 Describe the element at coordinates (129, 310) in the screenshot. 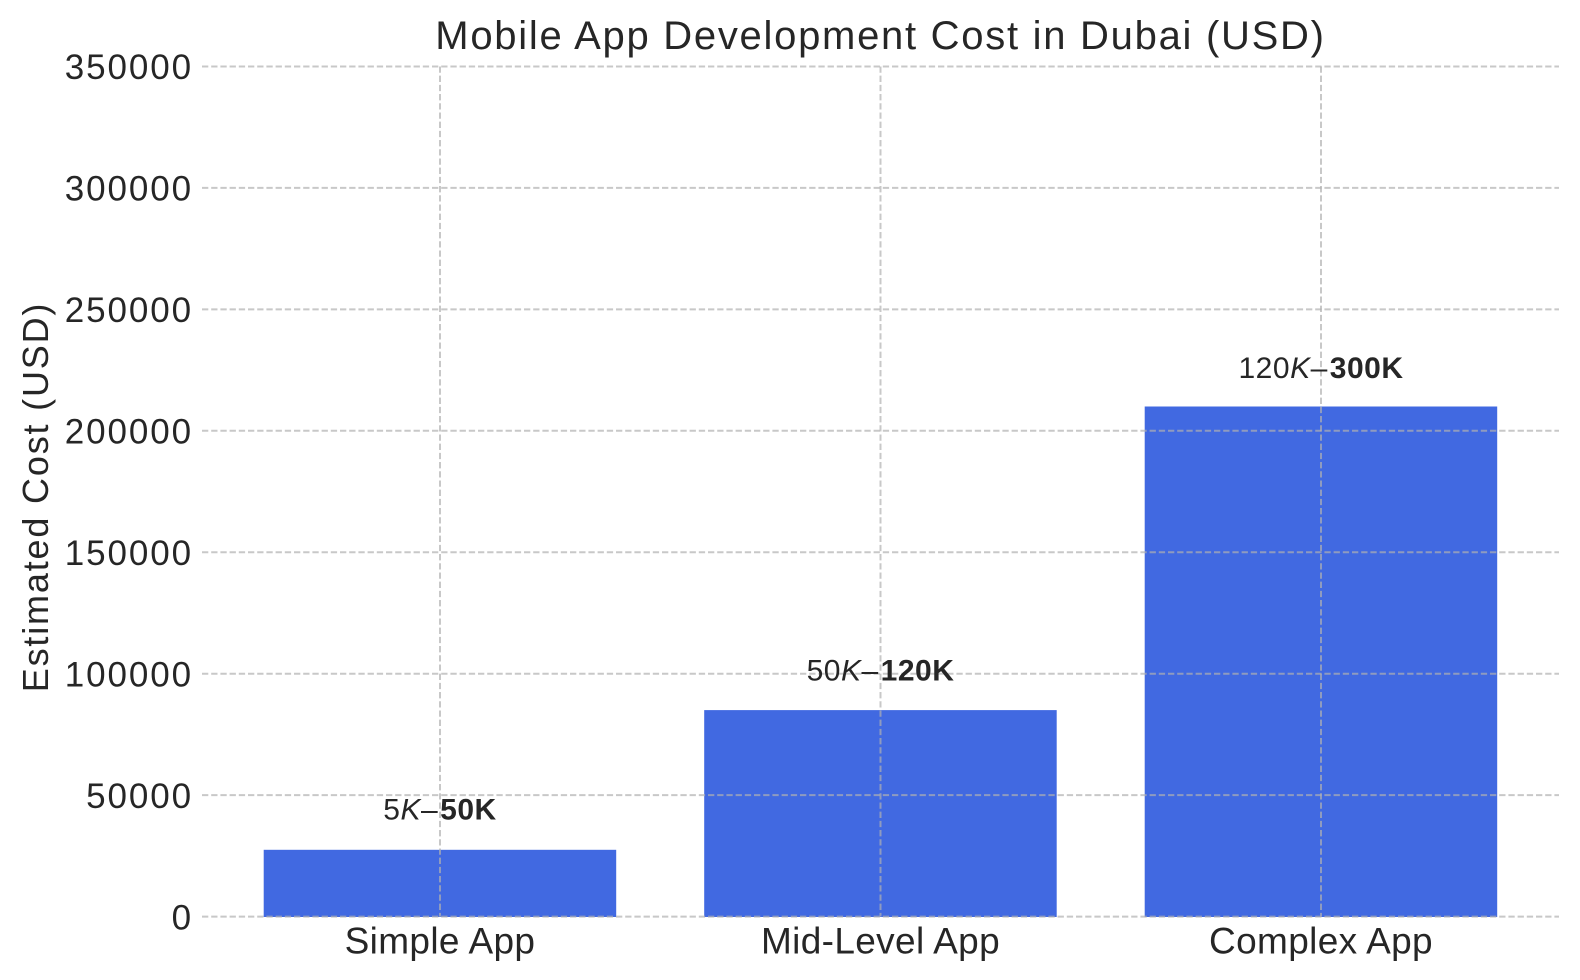

I see `svg-text: 250000` at that location.